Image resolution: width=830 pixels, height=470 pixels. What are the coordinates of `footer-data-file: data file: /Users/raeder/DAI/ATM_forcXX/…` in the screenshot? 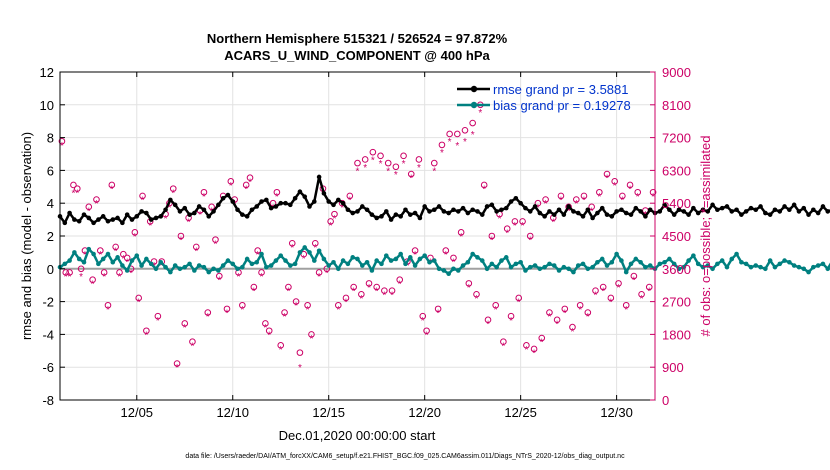 It's located at (405, 456).